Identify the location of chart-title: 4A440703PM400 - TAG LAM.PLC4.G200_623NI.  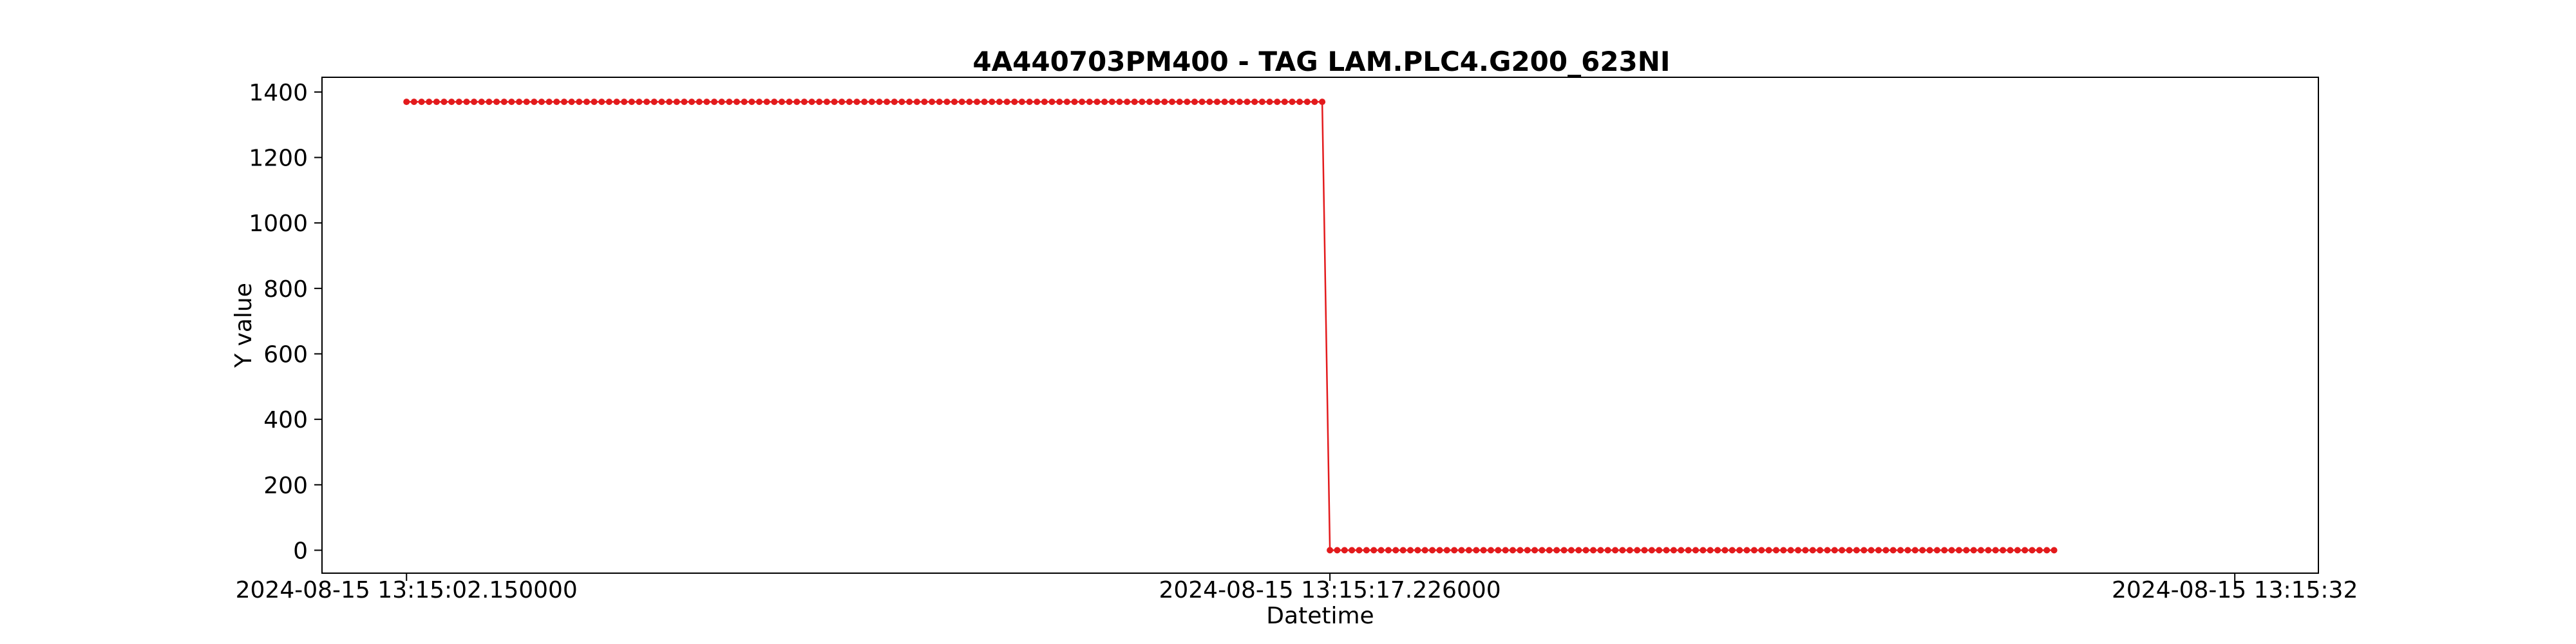
(1321, 62).